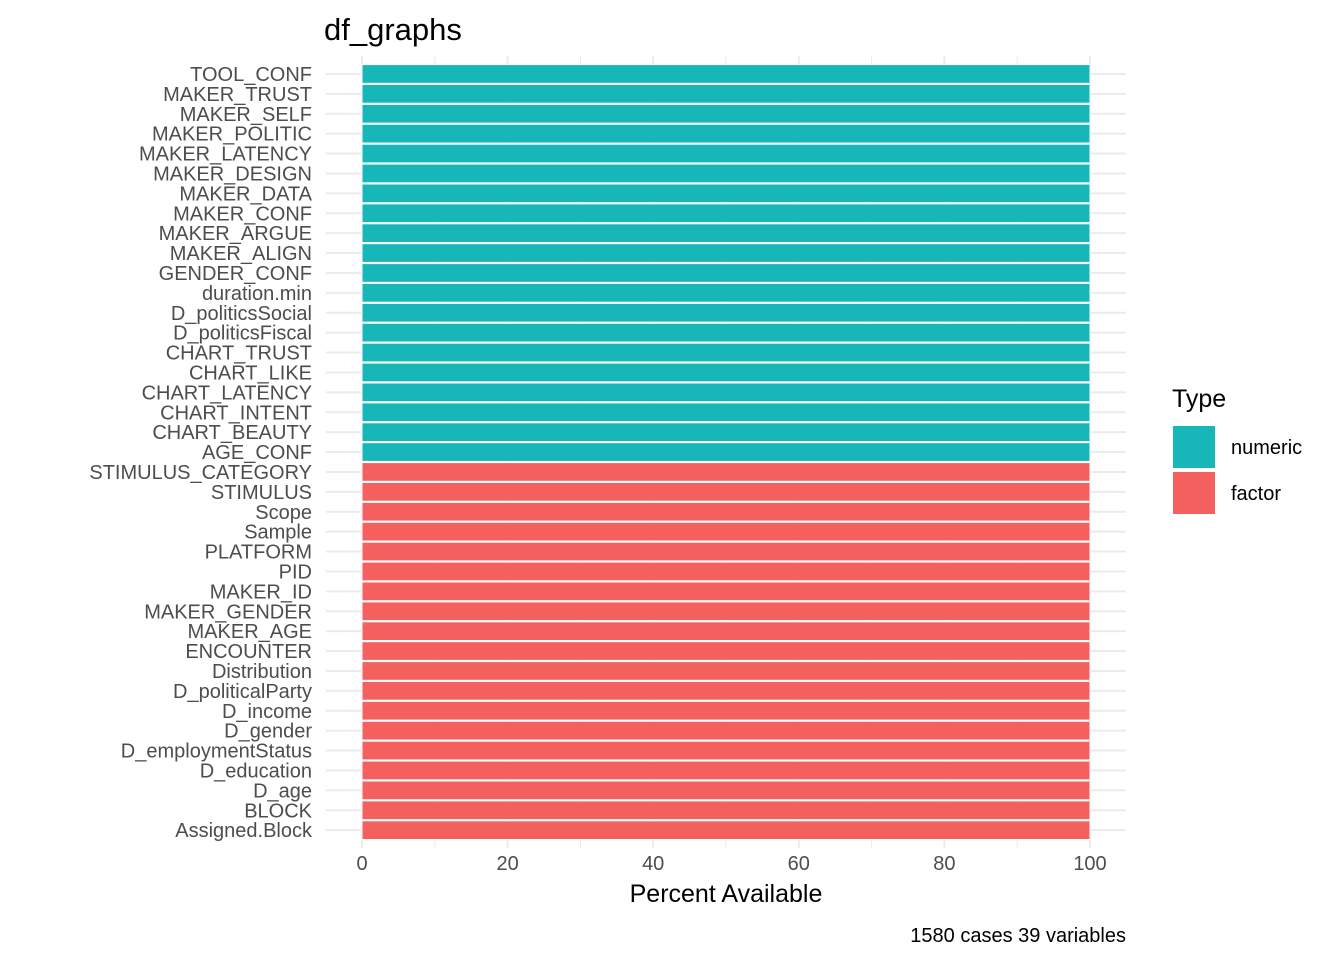  I want to click on y-tick-label: D_politicsSocial, so click(241, 314).